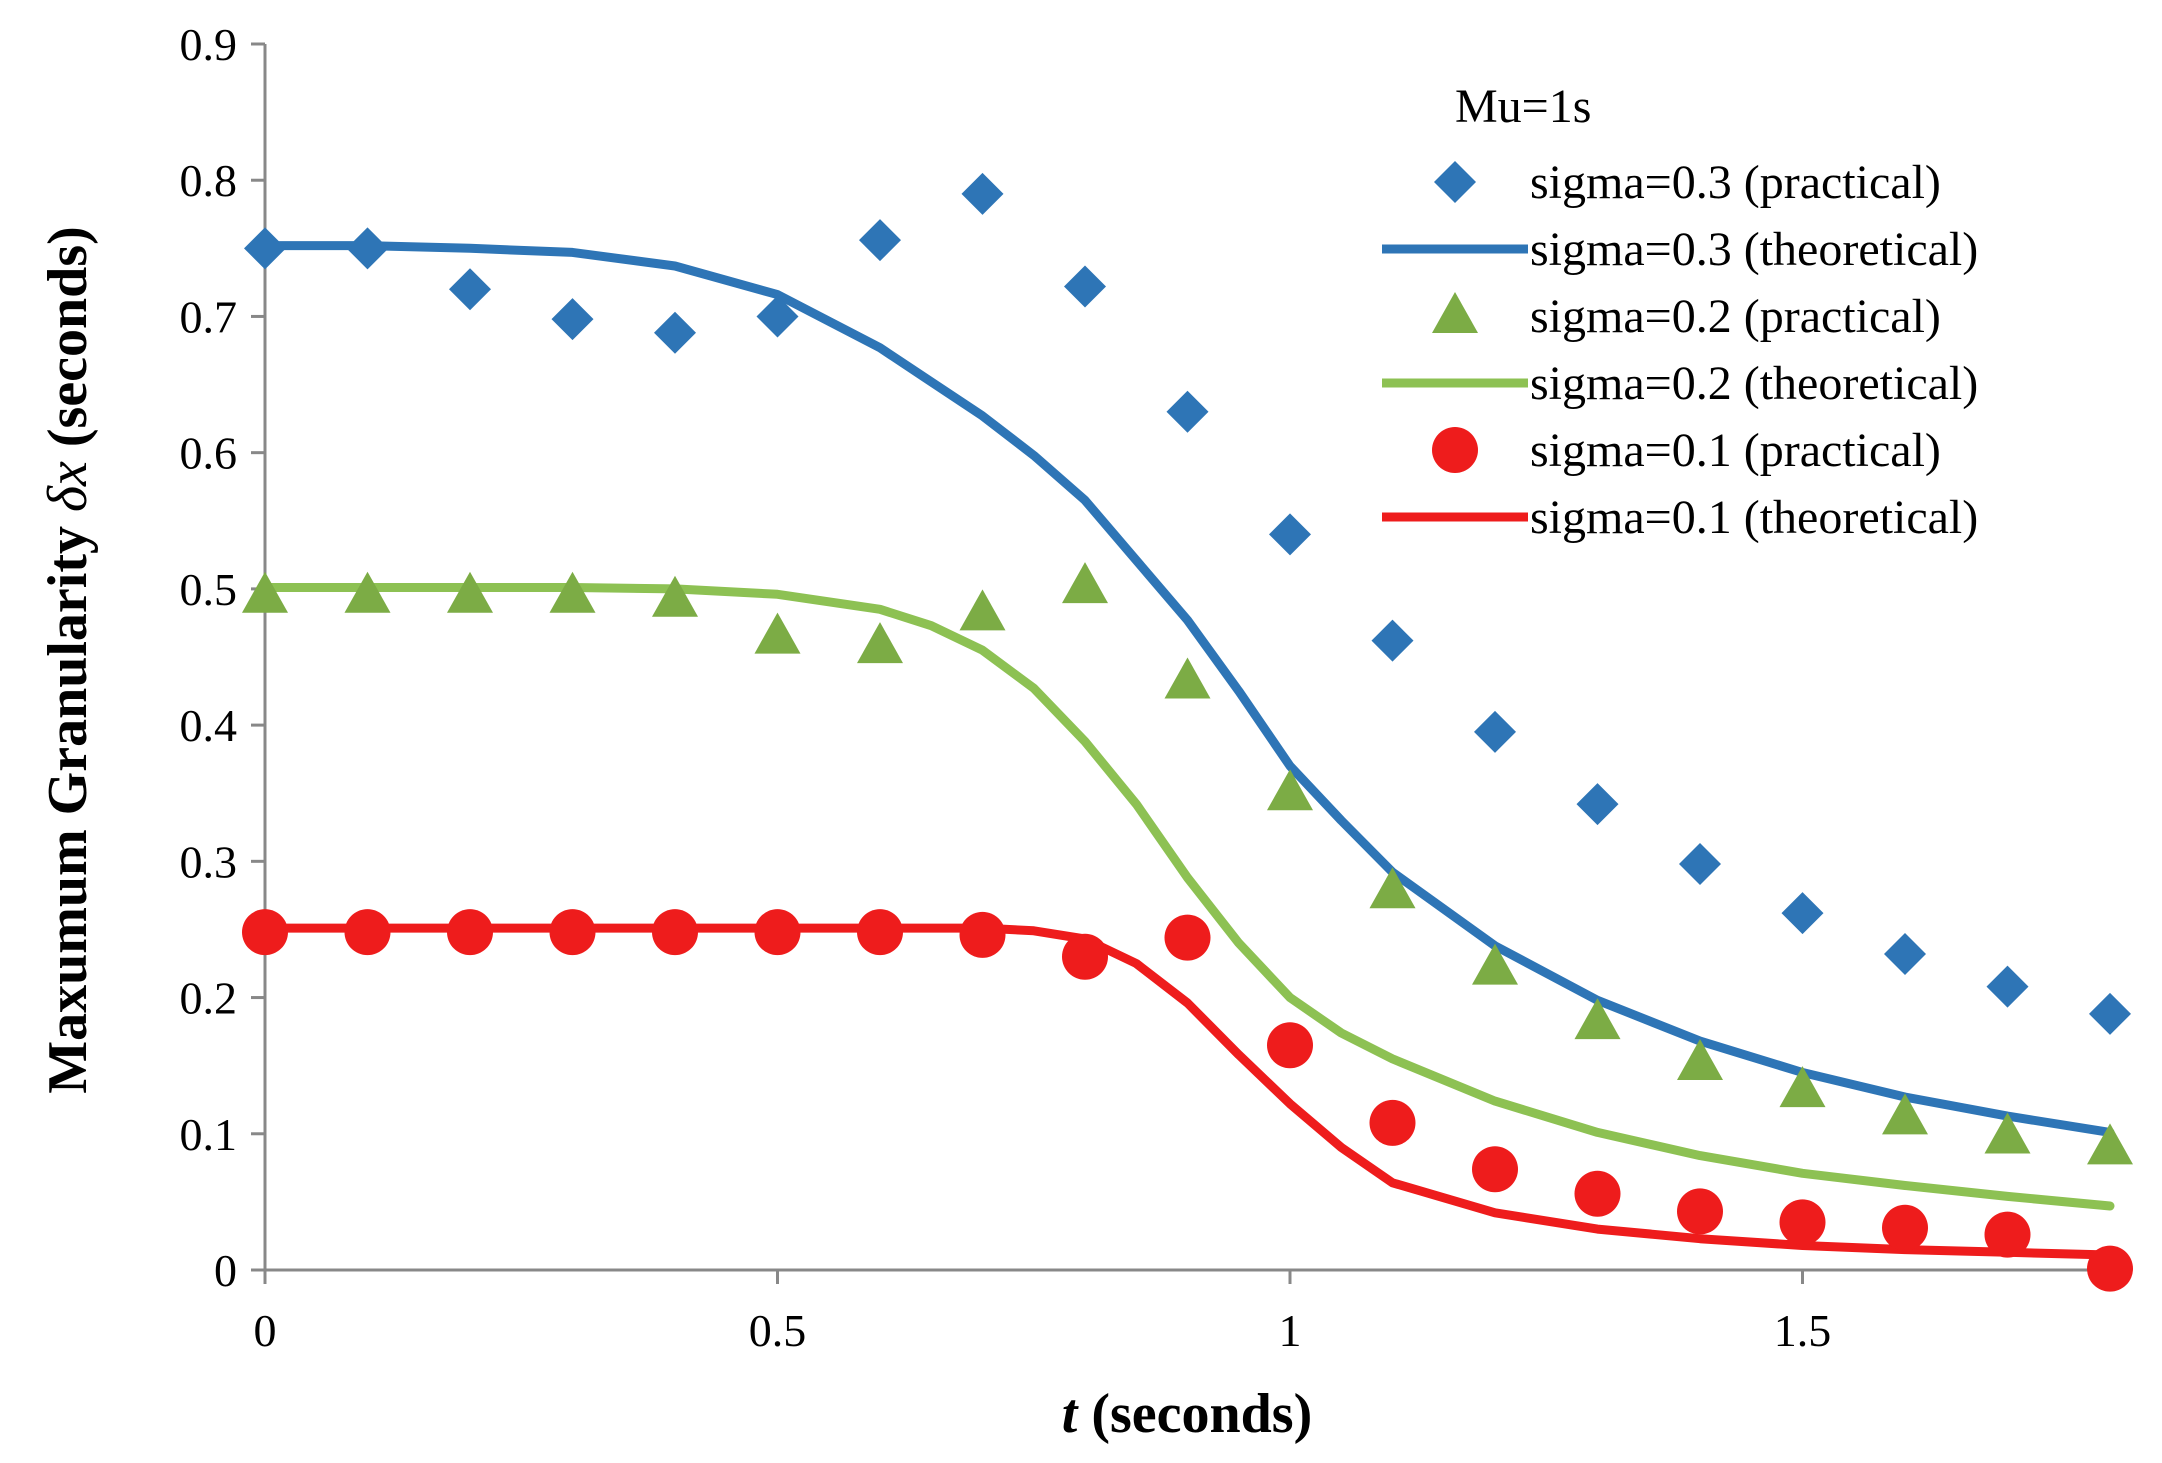  Describe the element at coordinates (68, 803) in the screenshot. I see `y-axis-title-part1: Maxumum Granularity` at that location.